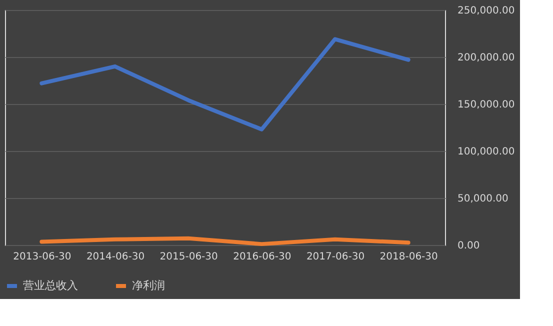 This screenshot has width=553, height=326. Describe the element at coordinates (486, 105) in the screenshot. I see `y-tick-label: 150,000.00` at that location.